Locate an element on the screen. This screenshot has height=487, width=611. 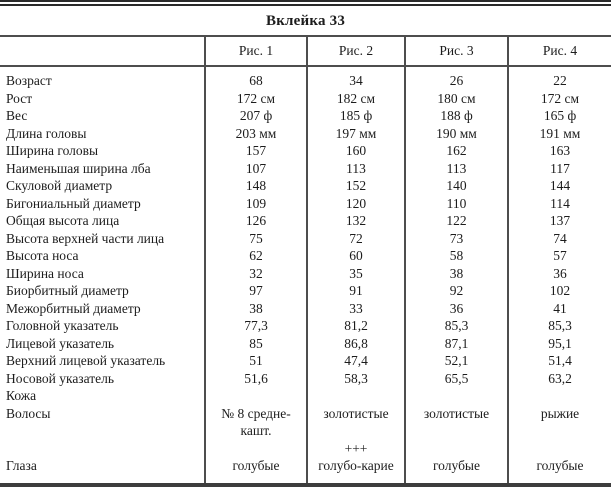
row-label: Головной указатель is located at coordinates (62, 325).